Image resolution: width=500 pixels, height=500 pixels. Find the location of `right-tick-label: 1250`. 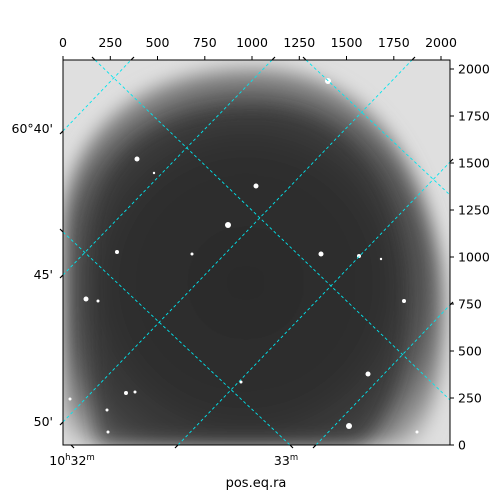

right-tick-label: 1250 is located at coordinates (474, 210).